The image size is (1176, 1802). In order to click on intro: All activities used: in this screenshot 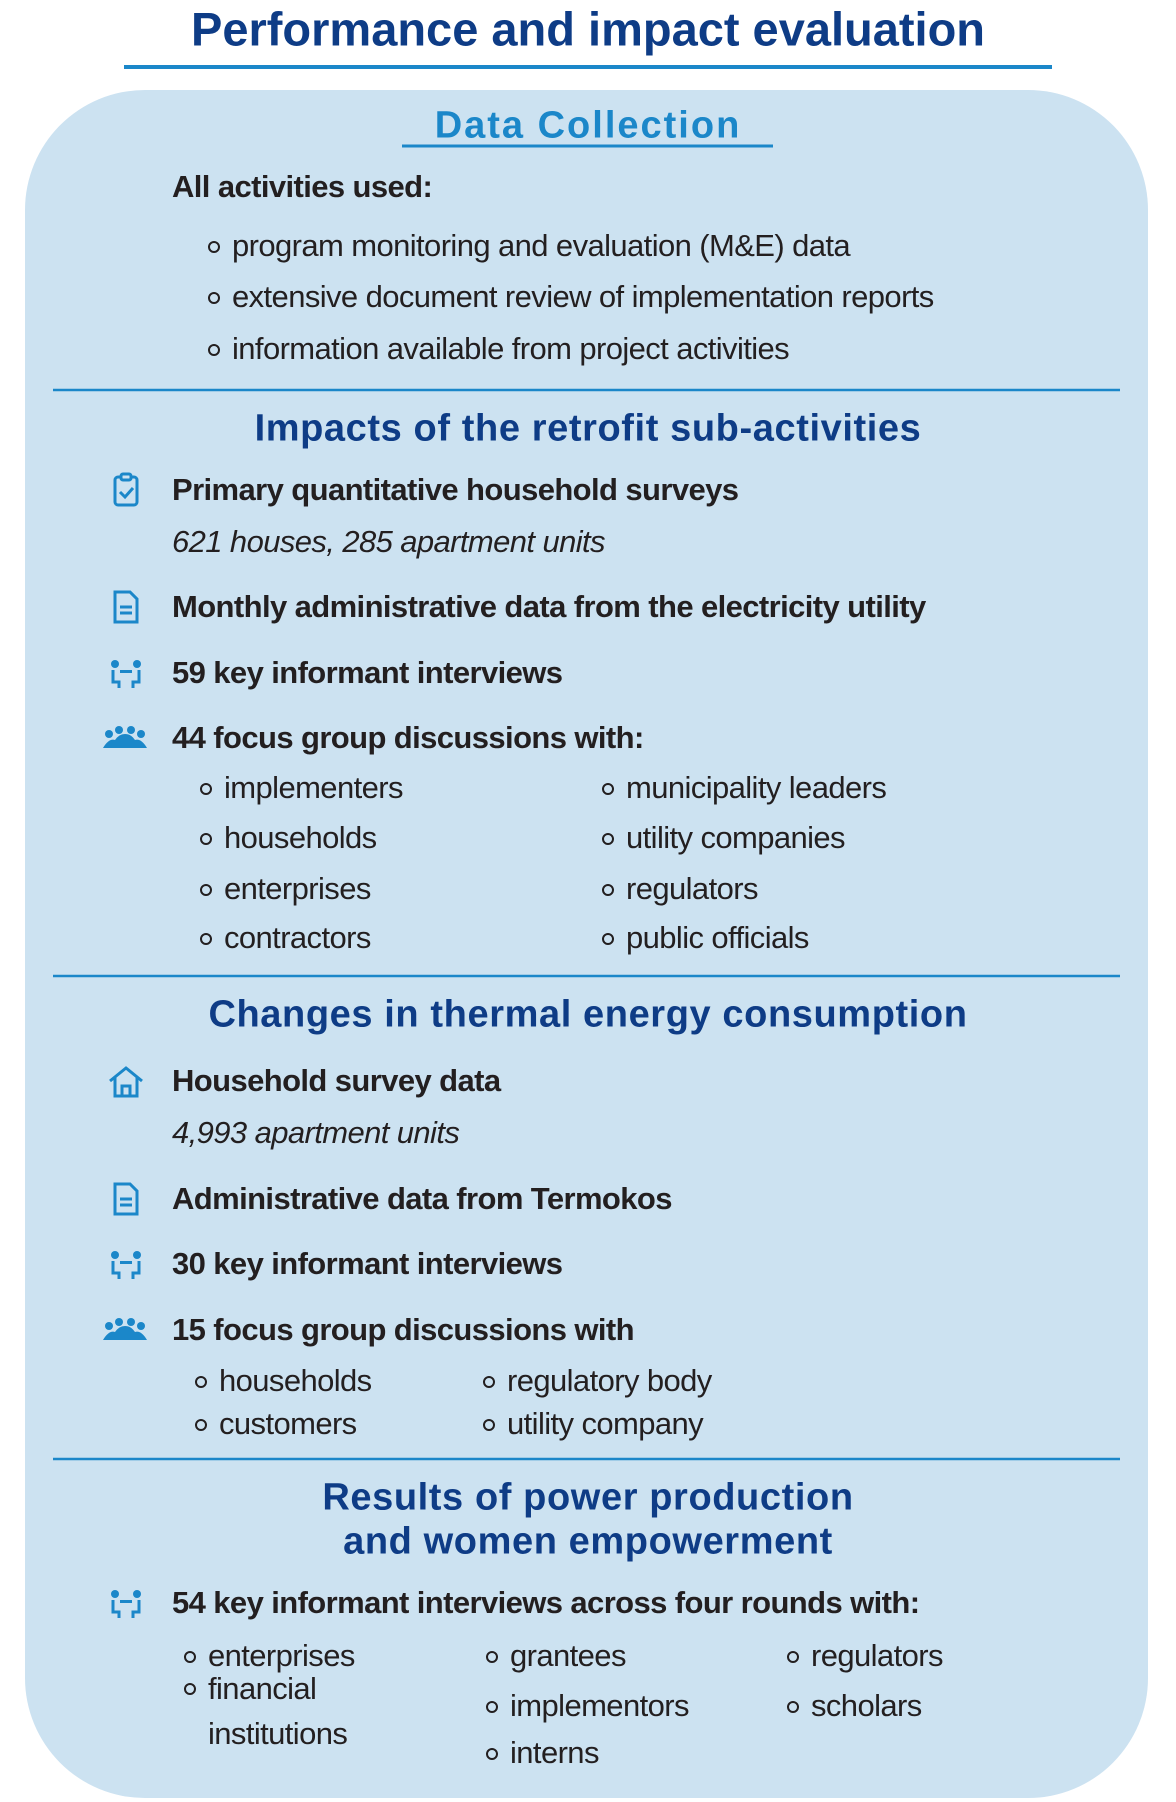, I will do `click(302, 186)`.